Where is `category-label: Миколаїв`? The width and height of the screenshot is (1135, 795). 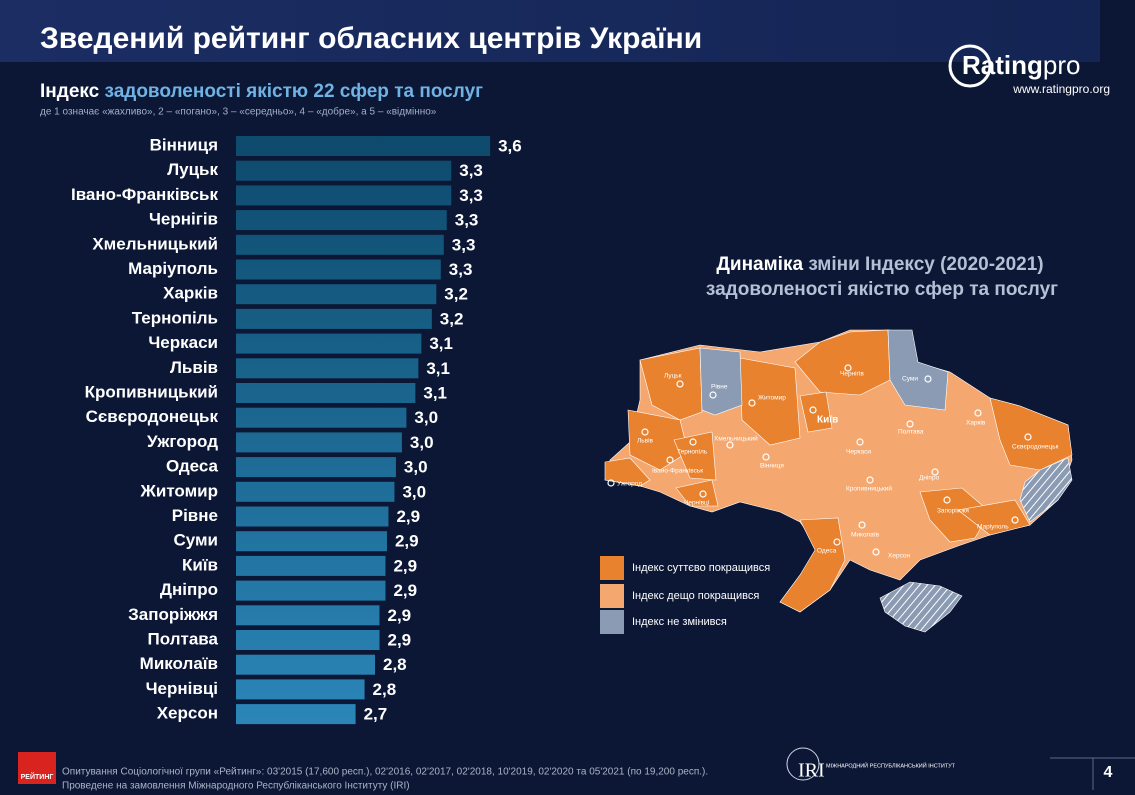
category-label: Миколаїв is located at coordinates (179, 663).